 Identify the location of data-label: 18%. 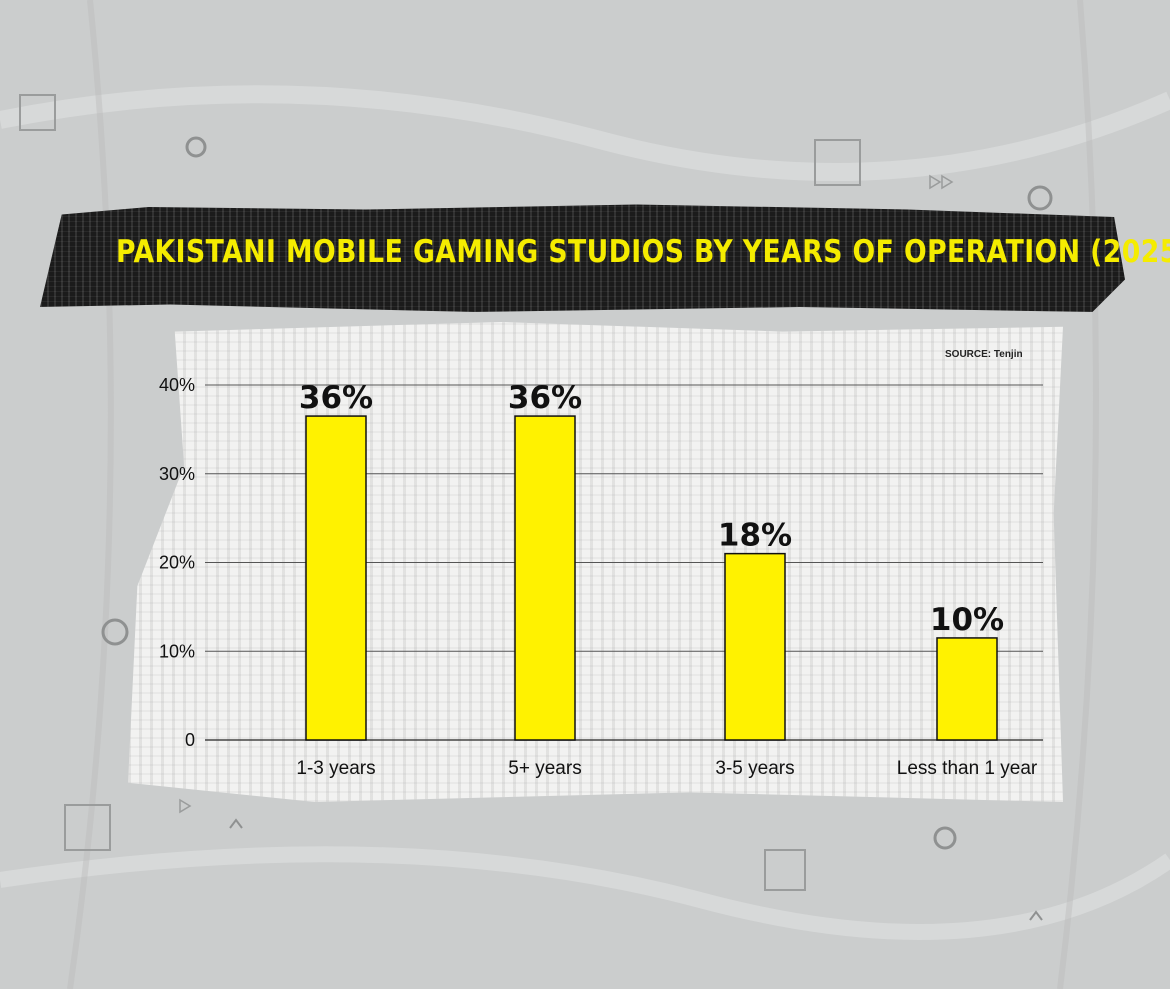
(755, 536).